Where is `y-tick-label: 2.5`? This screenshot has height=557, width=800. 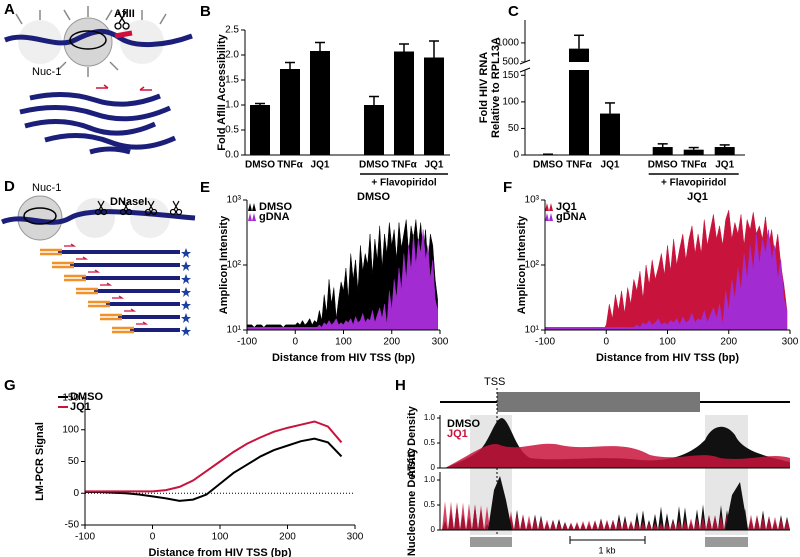
y-tick-label: 2.5 is located at coordinates (232, 30).